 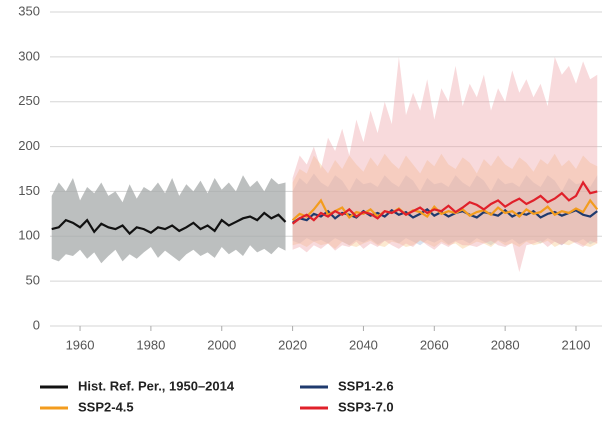 I want to click on y-tick-label: 200, so click(x=29, y=145).